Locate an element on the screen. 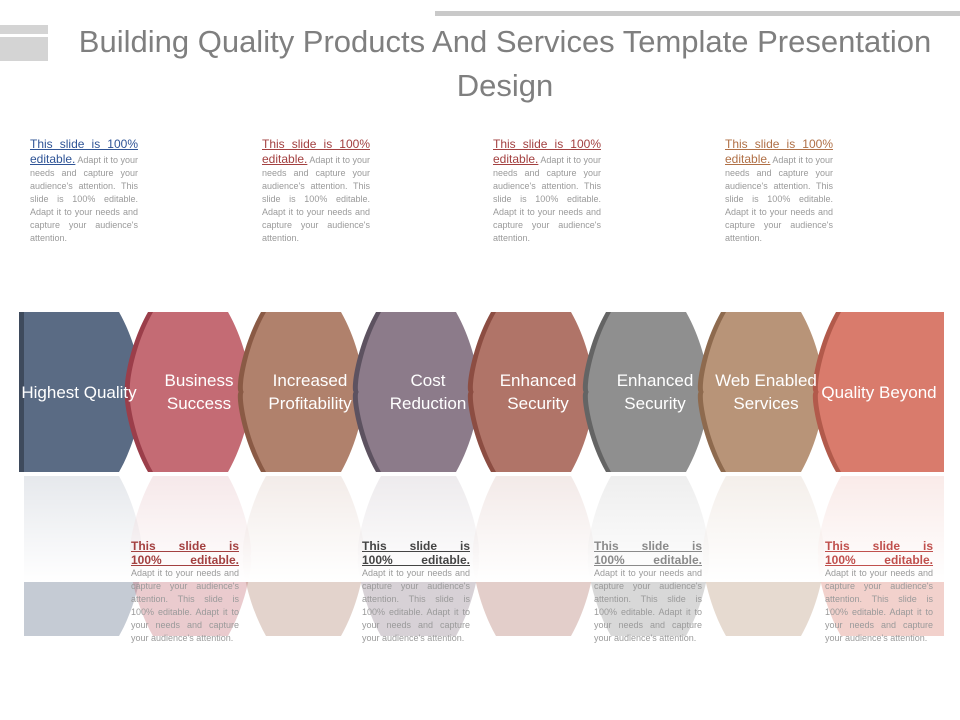 This screenshot has height=720, width=960. step-3-shape is located at coordinates (303, 392).